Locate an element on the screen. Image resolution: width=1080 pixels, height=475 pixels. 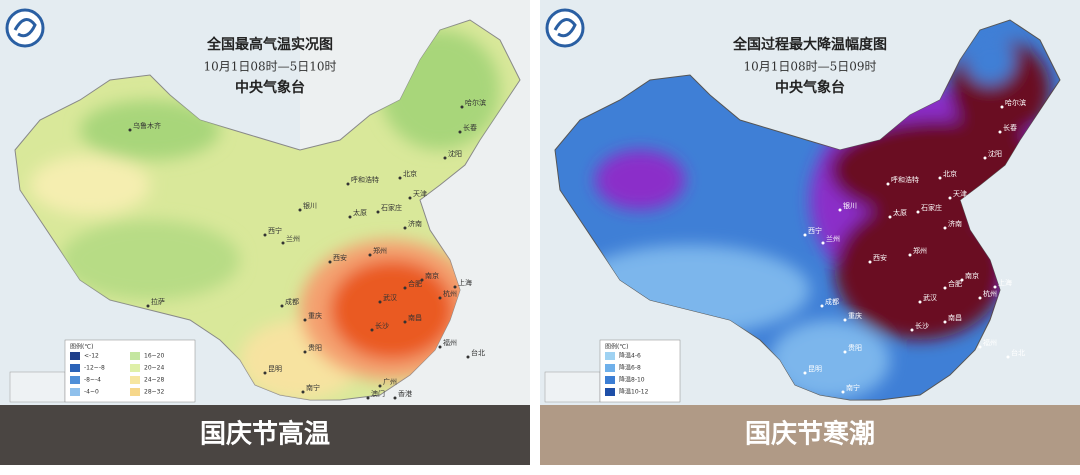
city-label: 拉萨 is located at coordinates (158, 301).